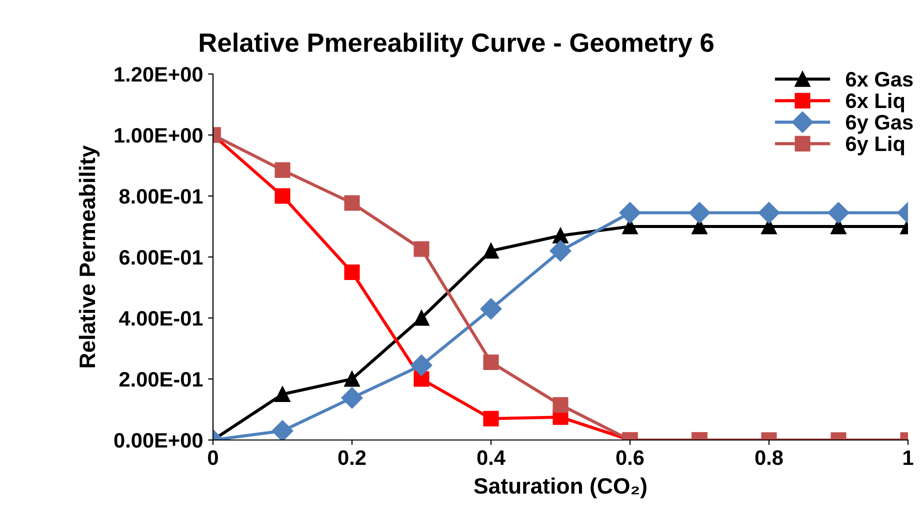 Image resolution: width=923 pixels, height=531 pixels. Describe the element at coordinates (158, 440) in the screenshot. I see `y-tick-label: 0.00E+00` at that location.